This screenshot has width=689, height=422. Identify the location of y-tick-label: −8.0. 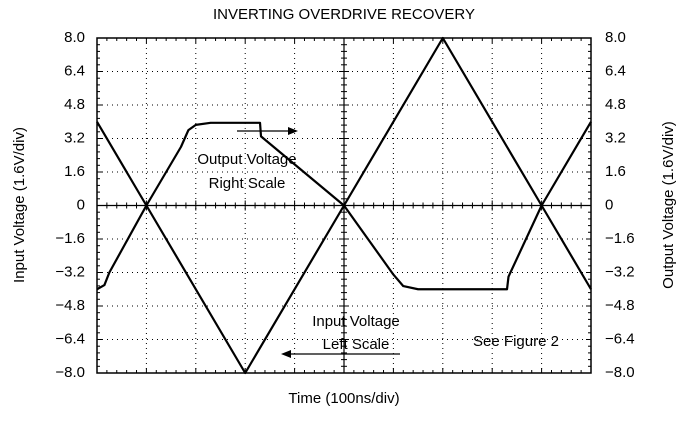
(70, 372).